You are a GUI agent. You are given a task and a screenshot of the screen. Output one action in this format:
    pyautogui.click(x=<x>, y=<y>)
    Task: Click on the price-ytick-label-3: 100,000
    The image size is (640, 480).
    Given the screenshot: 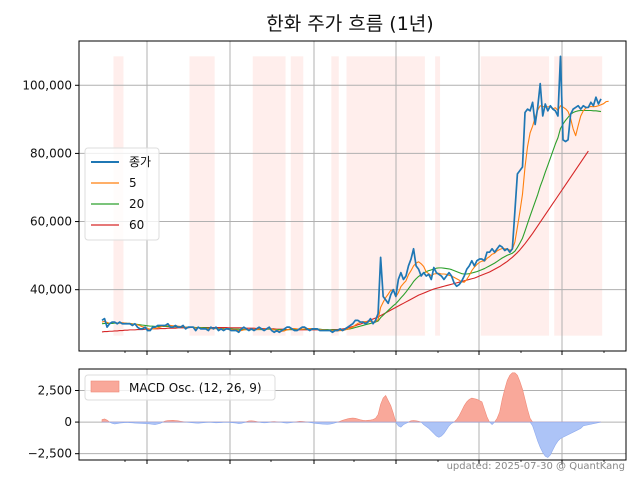 What is the action you would take?
    pyautogui.click(x=47, y=85)
    